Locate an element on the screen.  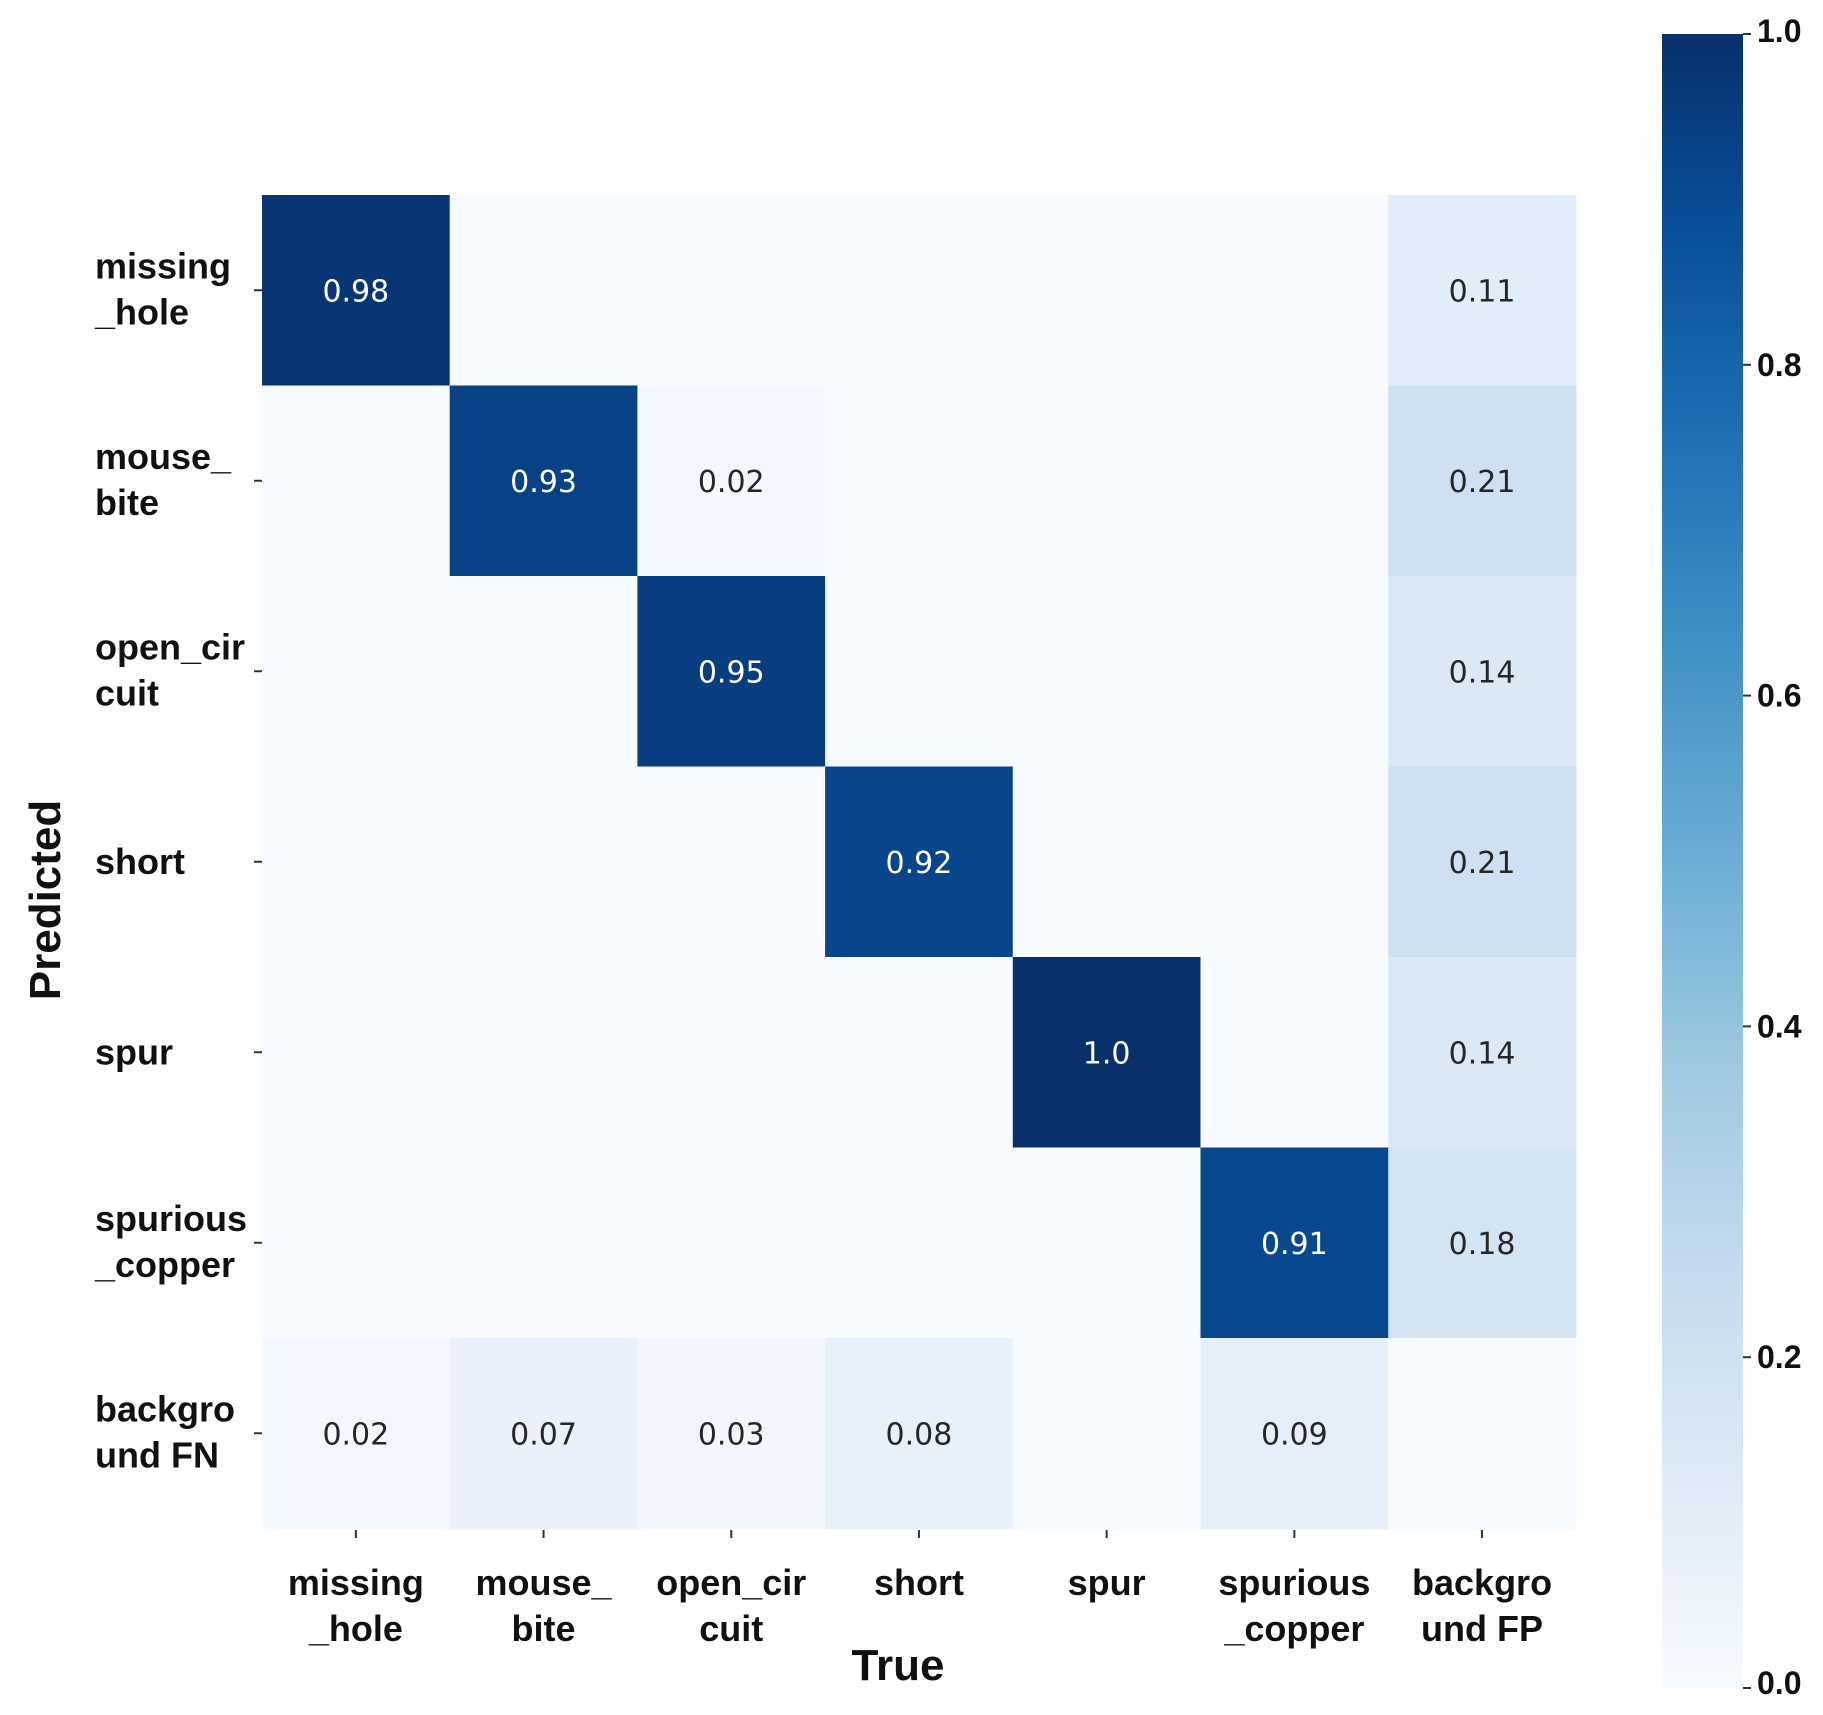
colorbar-tick-label: 0.6 is located at coordinates (1779, 696).